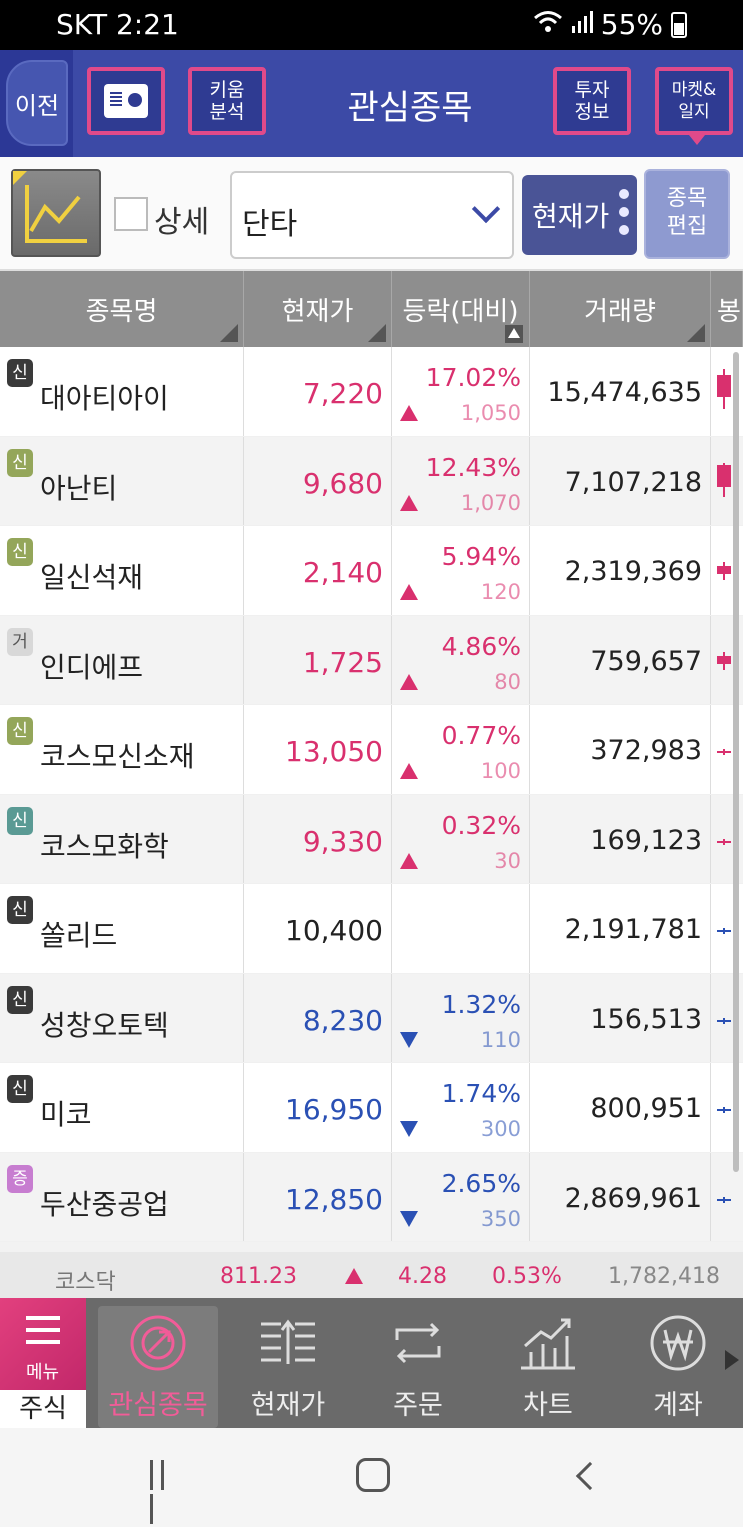 The image size is (743, 1527). Describe the element at coordinates (732, 1360) in the screenshot. I see `nav-more-arrow-icon` at that location.